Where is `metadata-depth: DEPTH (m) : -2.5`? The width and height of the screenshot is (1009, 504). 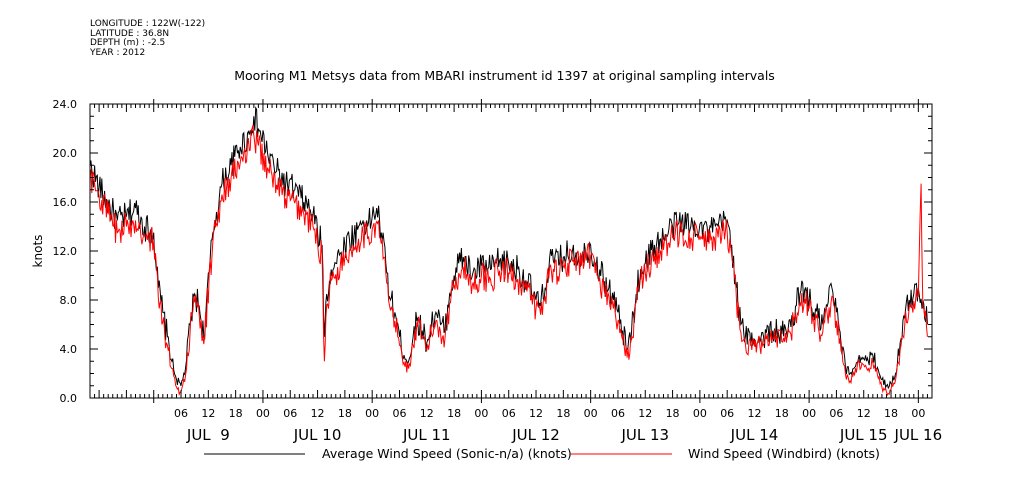
metadata-depth: DEPTH (m) : -2.5 is located at coordinates (128, 43).